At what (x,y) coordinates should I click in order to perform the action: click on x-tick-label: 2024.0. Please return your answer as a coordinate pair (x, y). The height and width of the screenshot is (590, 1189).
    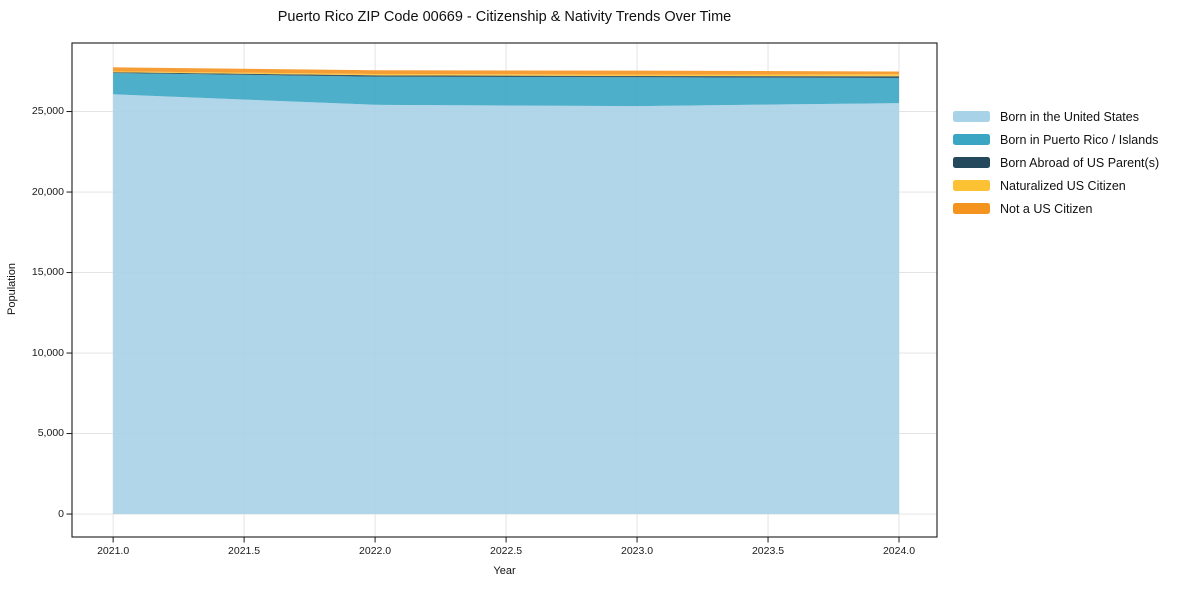
    Looking at the image, I should click on (899, 551).